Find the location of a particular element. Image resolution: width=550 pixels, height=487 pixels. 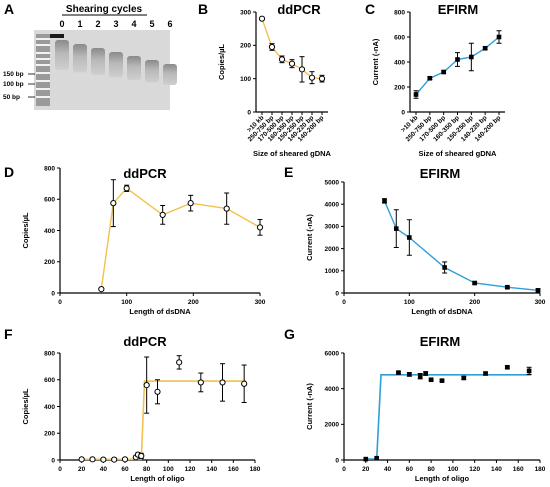

panel-label-c: C is located at coordinates (370, 9).